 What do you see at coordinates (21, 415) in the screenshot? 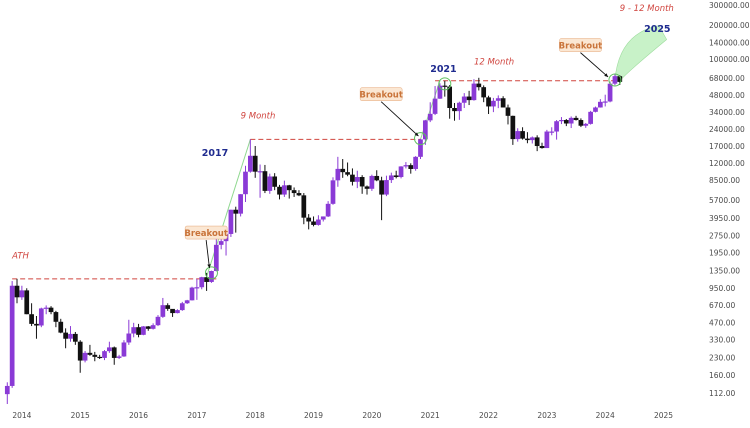
I see `x-tick-label: 2014` at bounding box center [21, 415].